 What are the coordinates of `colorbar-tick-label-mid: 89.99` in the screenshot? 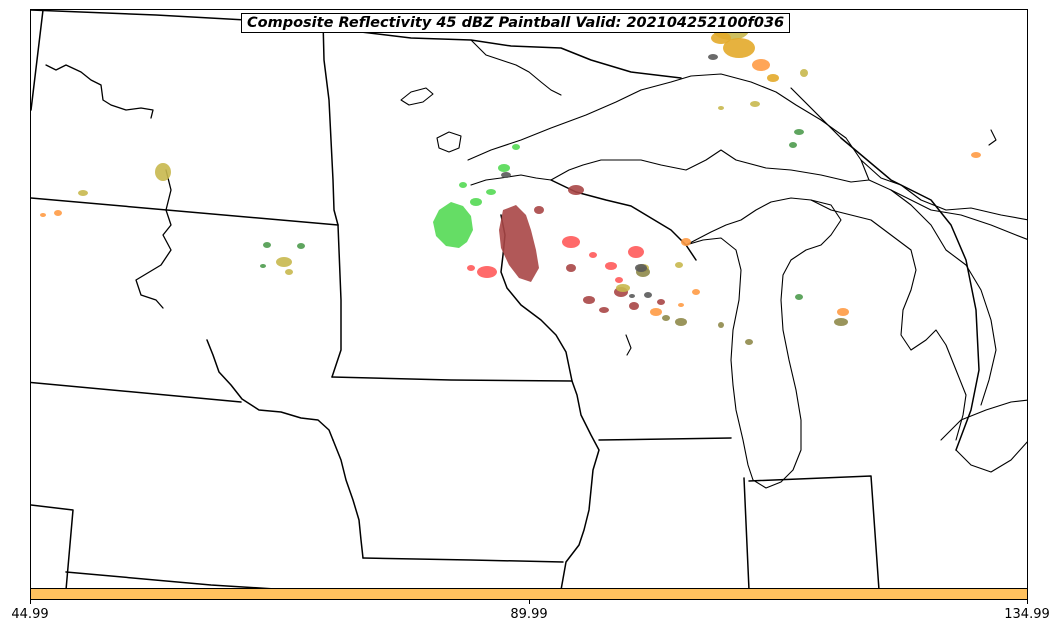 It's located at (529, 614).